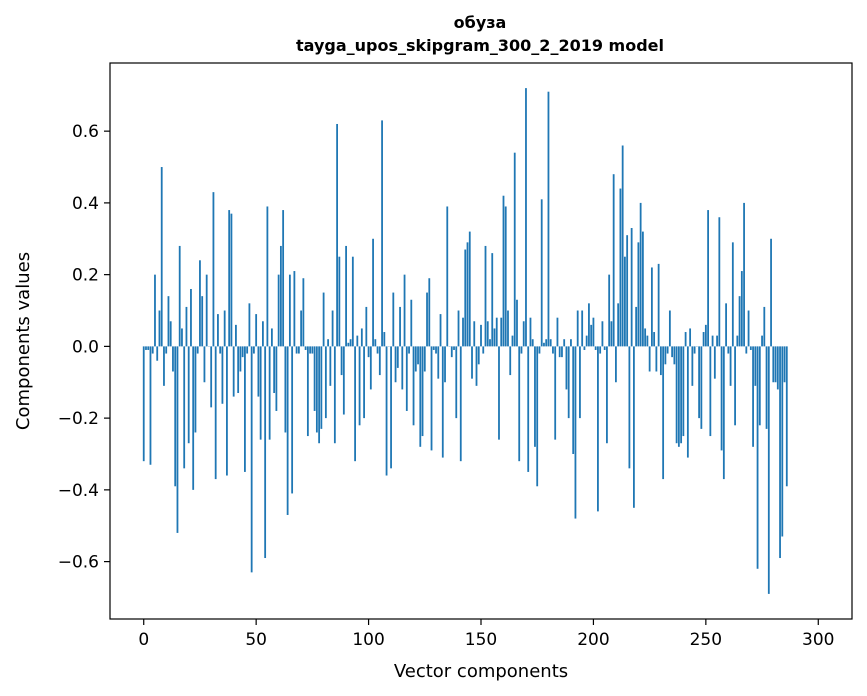 Image resolution: width=867 pixels, height=696 pixels. Describe the element at coordinates (481, 671) in the screenshot. I see `x-axis-label: Vector components` at that location.